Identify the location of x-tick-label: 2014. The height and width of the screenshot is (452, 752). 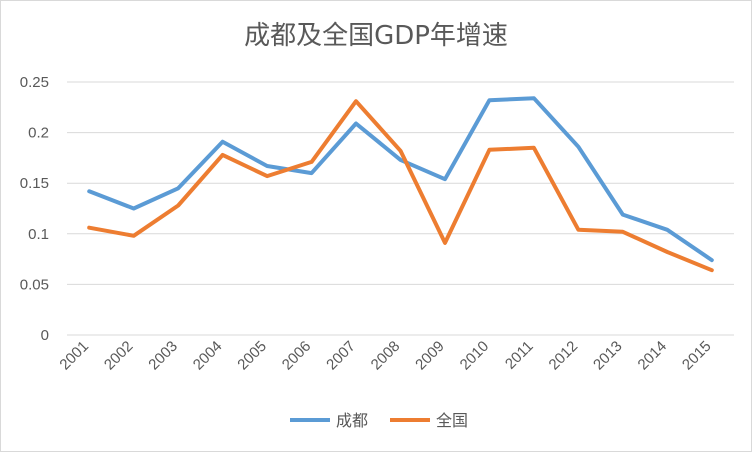
(653, 356).